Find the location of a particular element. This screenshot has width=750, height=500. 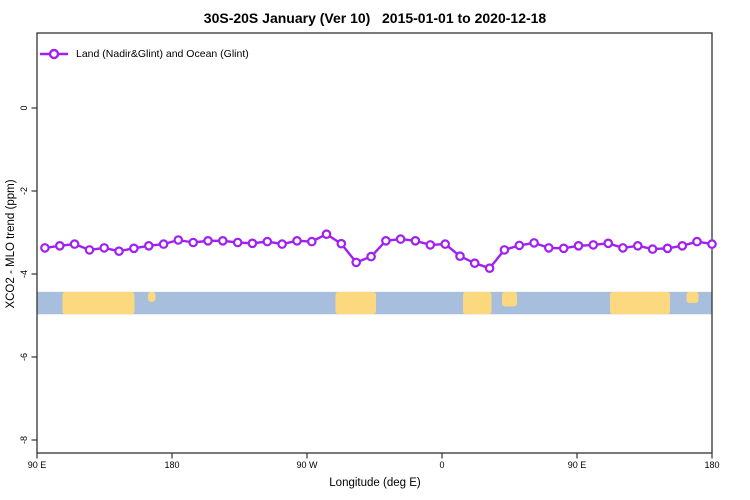

y-tick-label: -6 is located at coordinates (24, 357).